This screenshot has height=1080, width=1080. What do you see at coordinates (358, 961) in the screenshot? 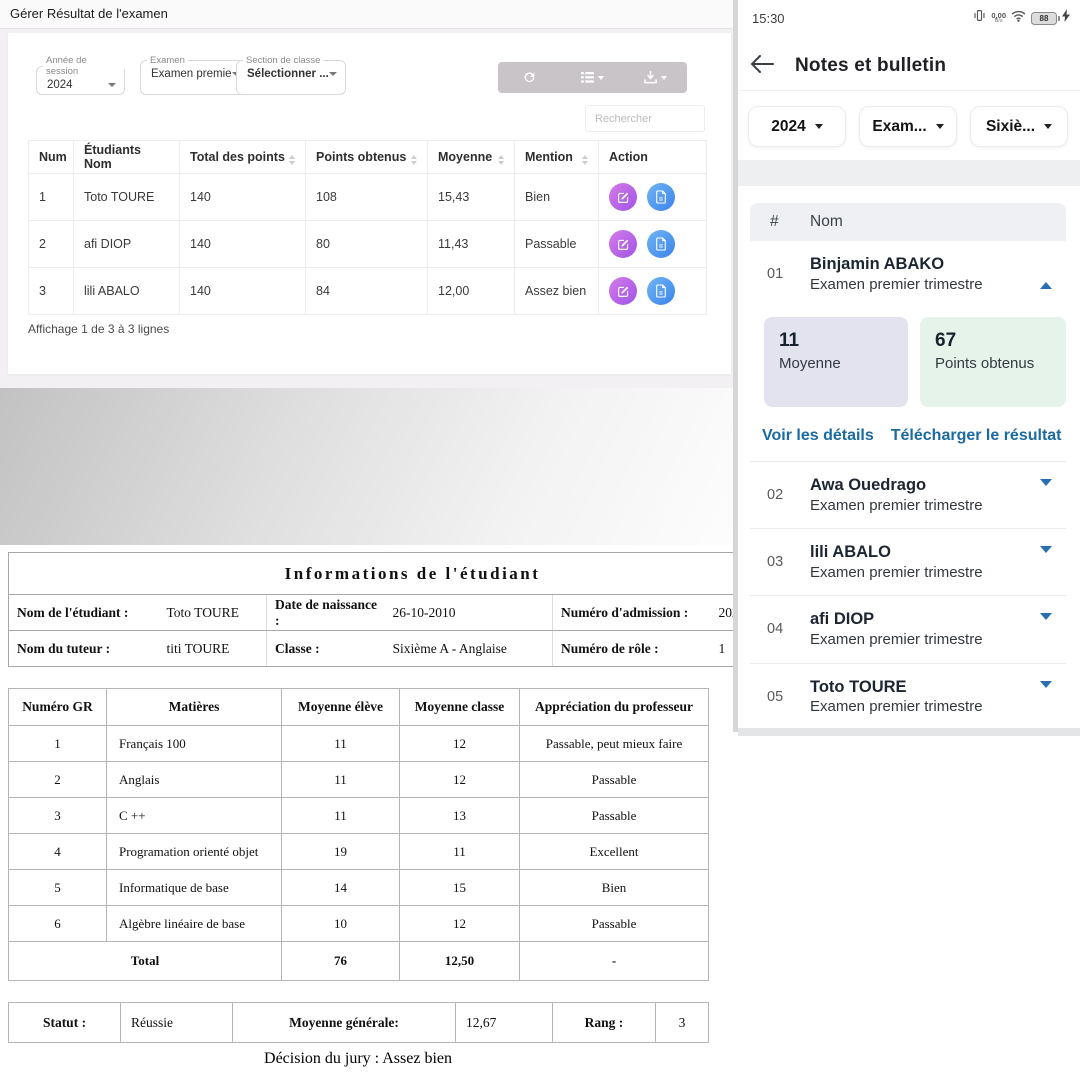
I see `grades-total-row: Total 76 12,50 -` at bounding box center [358, 961].